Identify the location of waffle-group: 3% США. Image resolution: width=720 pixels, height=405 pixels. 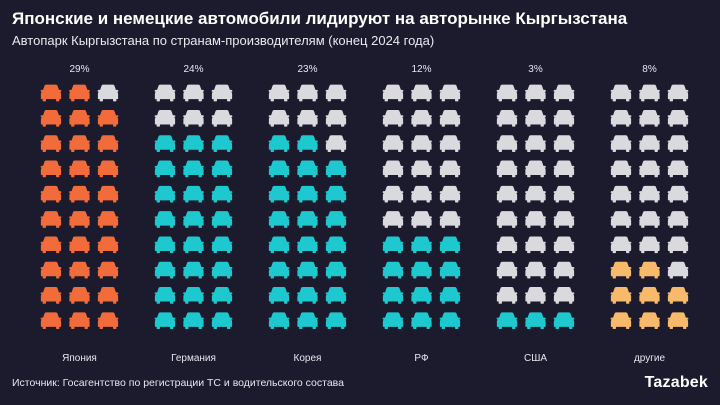
(535, 214).